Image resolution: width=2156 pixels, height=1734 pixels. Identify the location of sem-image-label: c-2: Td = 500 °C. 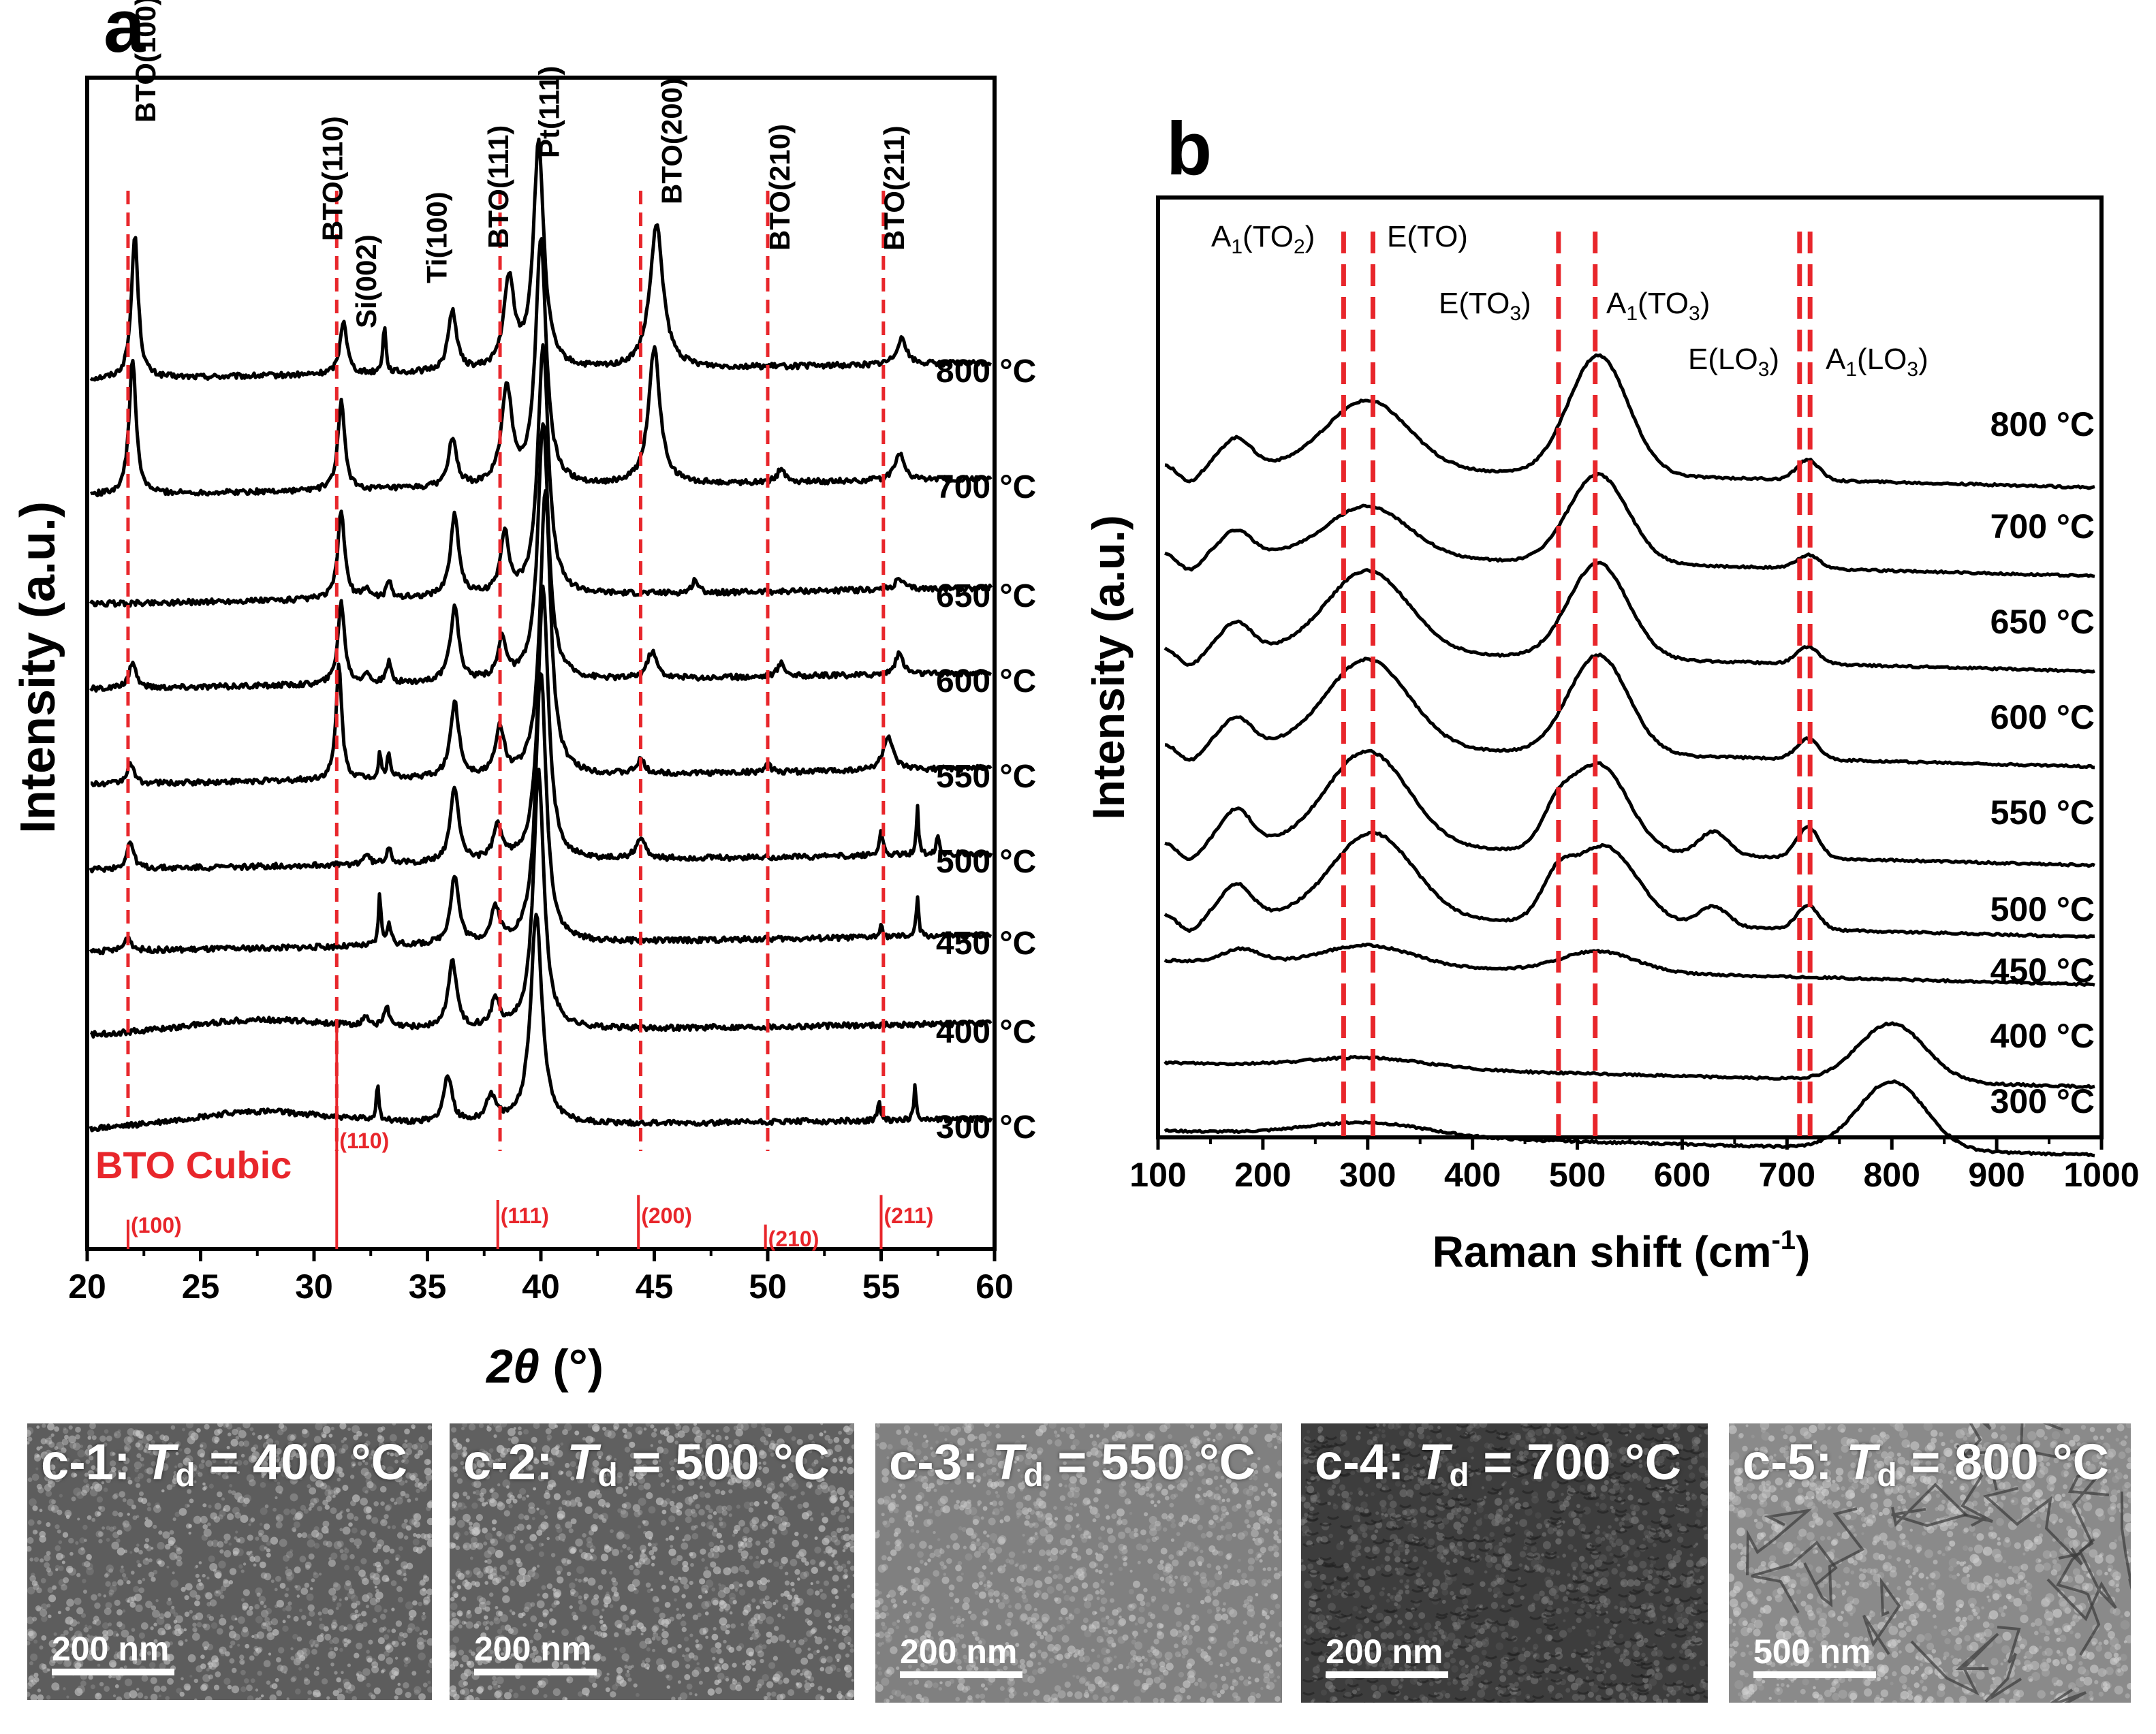
(646, 1463).